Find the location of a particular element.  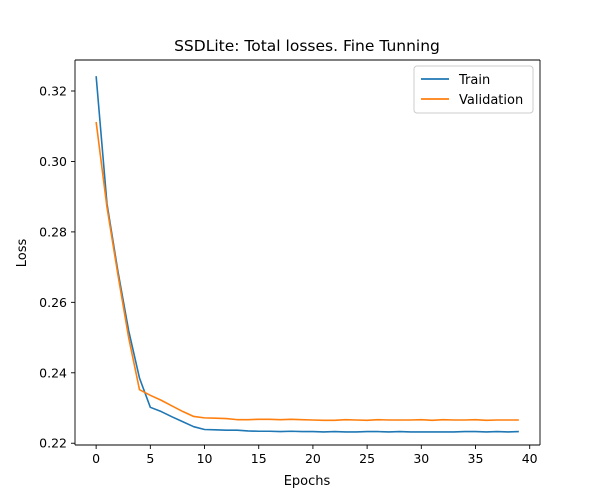

x-tick-label: 10 is located at coordinates (205, 458).